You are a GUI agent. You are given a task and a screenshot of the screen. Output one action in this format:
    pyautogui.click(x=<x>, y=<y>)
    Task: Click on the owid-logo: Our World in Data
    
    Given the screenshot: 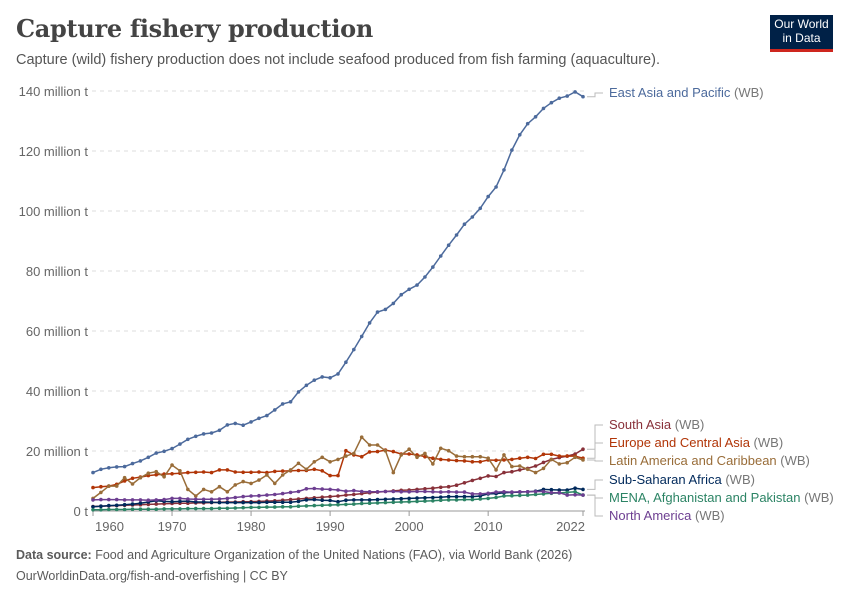 What is the action you would take?
    pyautogui.click(x=801, y=33)
    